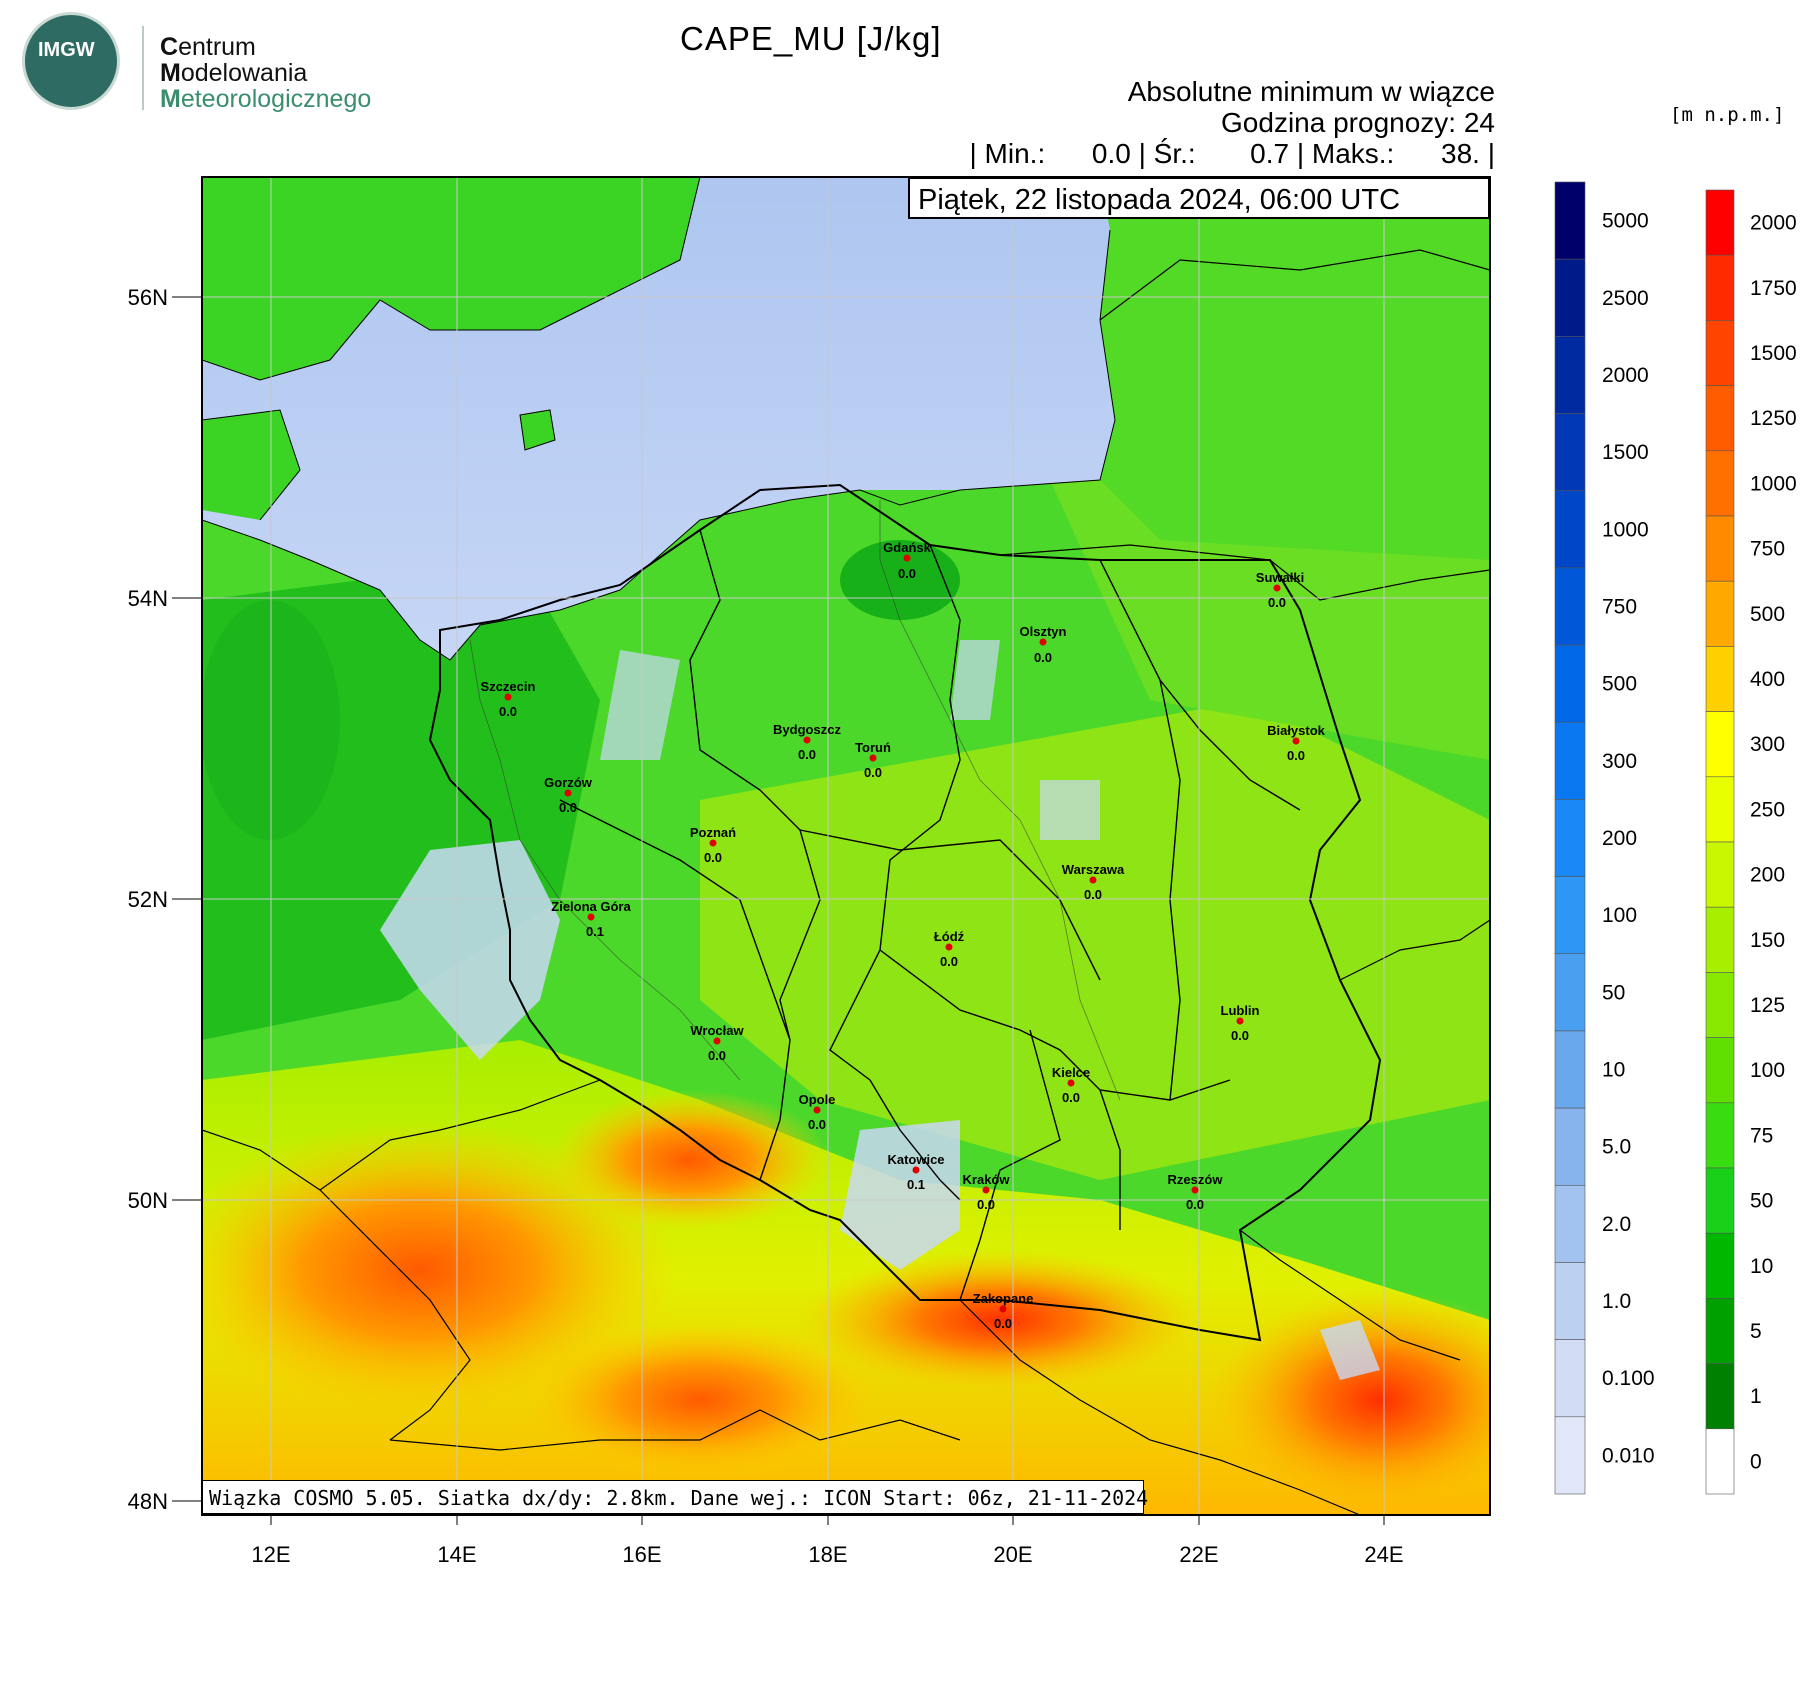 The height and width of the screenshot is (1700, 1800). I want to click on elevation-colorbar-label: 2000, so click(1773, 223).